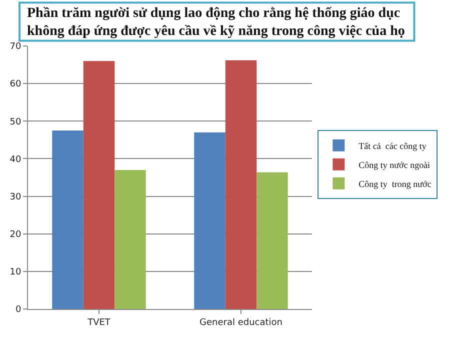 The width and height of the screenshot is (450, 337). What do you see at coordinates (16, 235) in the screenshot?
I see `y-tick-label: 20` at bounding box center [16, 235].